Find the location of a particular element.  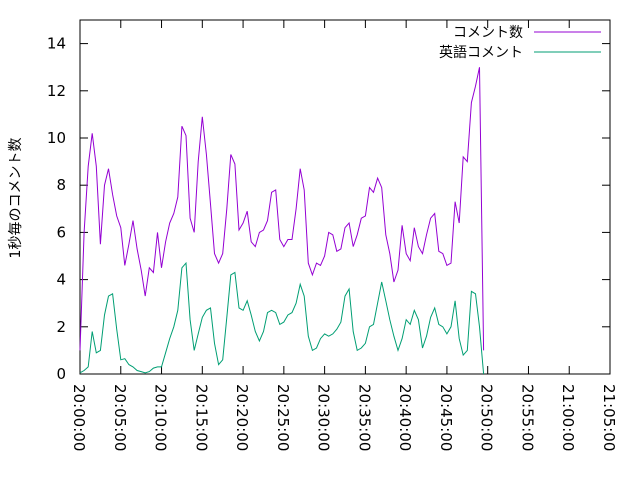

y-tick-label: 14 is located at coordinates (56, 44).